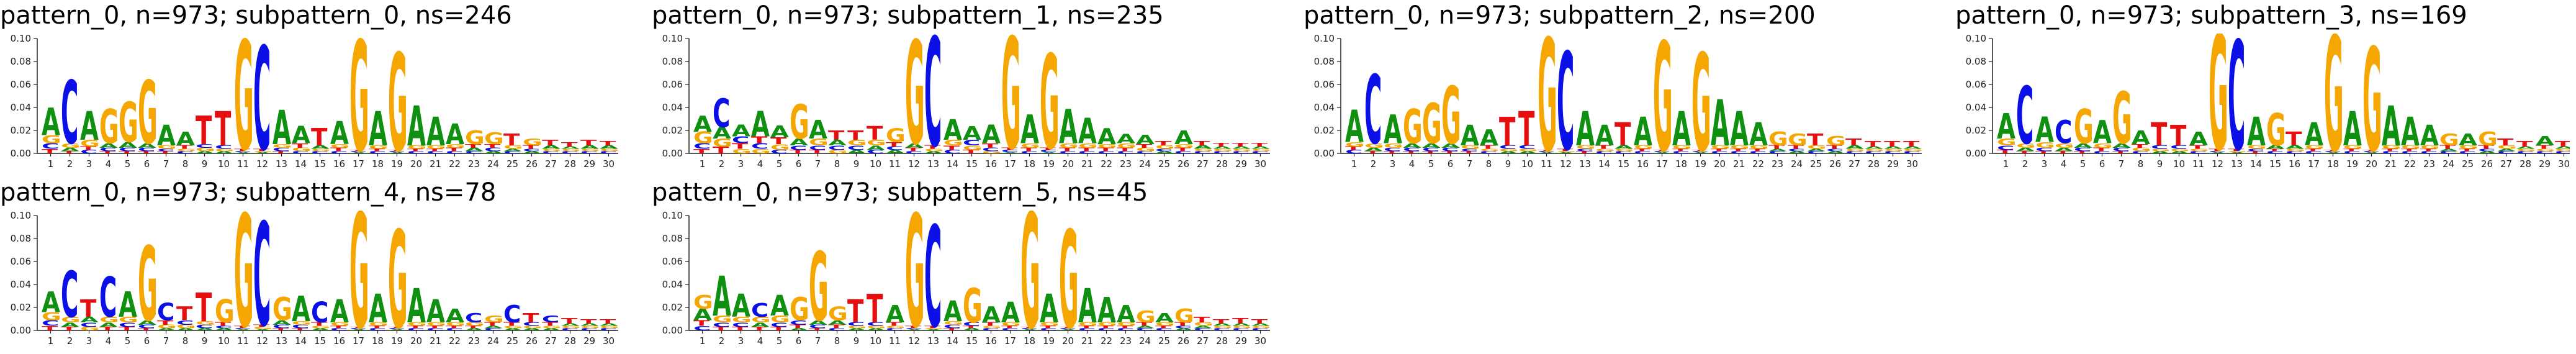 This screenshot has width=2576, height=354. I want to click on x-tick-label: 8, so click(185, 164).